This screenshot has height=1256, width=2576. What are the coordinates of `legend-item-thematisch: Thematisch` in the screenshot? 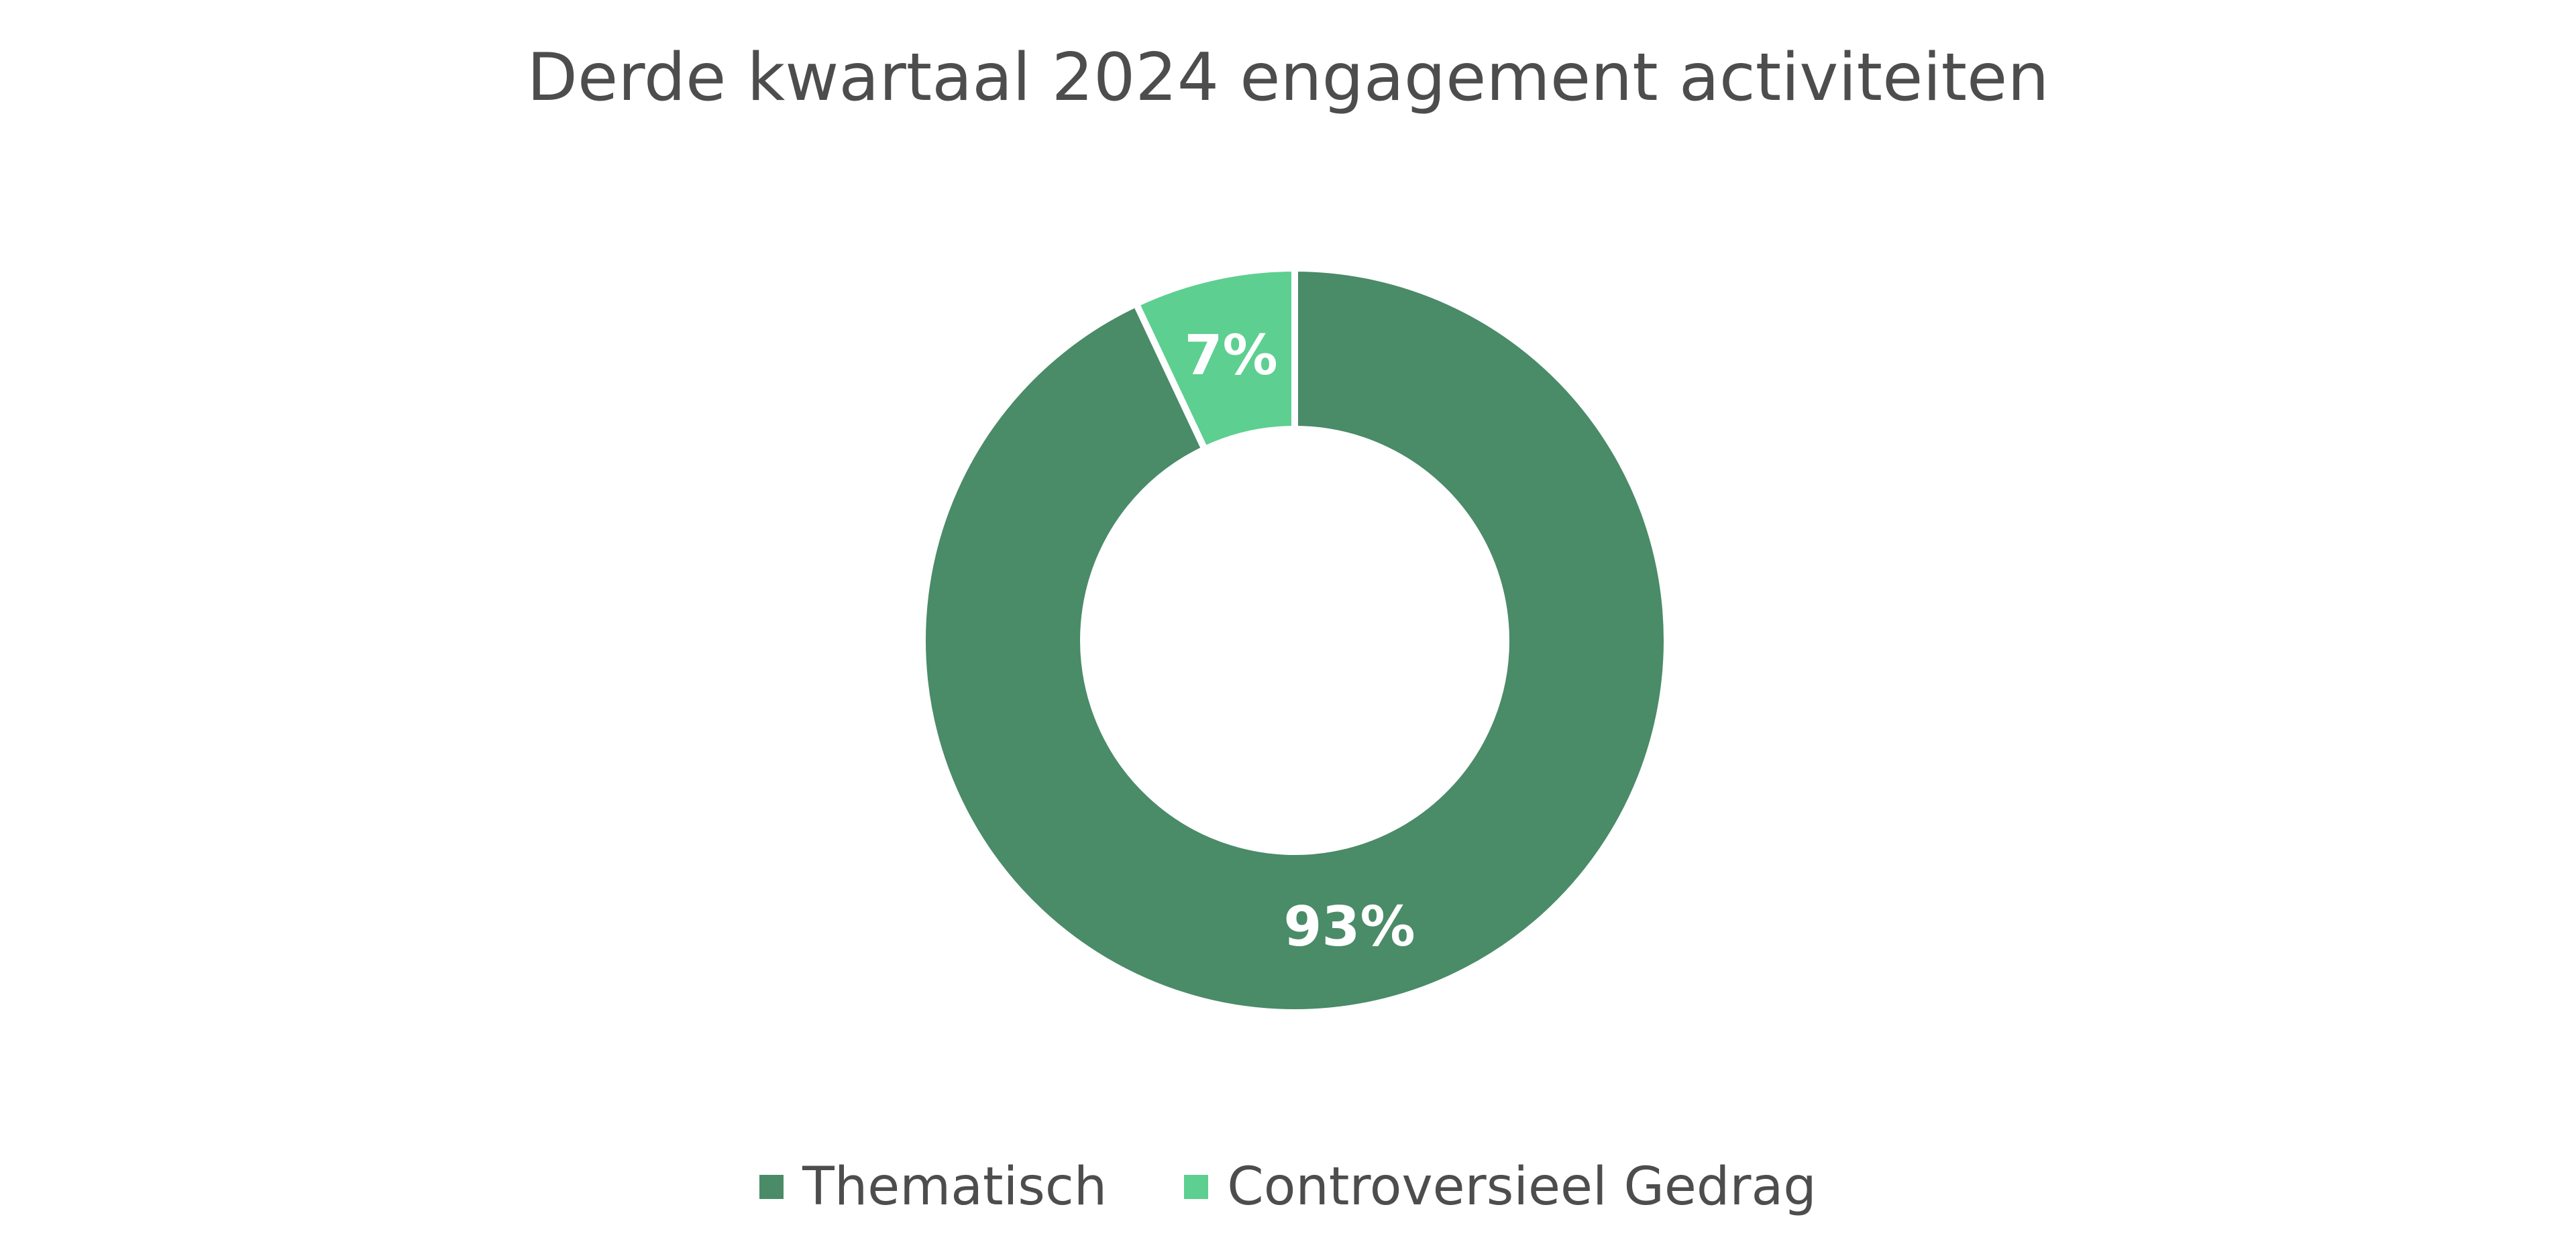 It's located at (933, 1187).